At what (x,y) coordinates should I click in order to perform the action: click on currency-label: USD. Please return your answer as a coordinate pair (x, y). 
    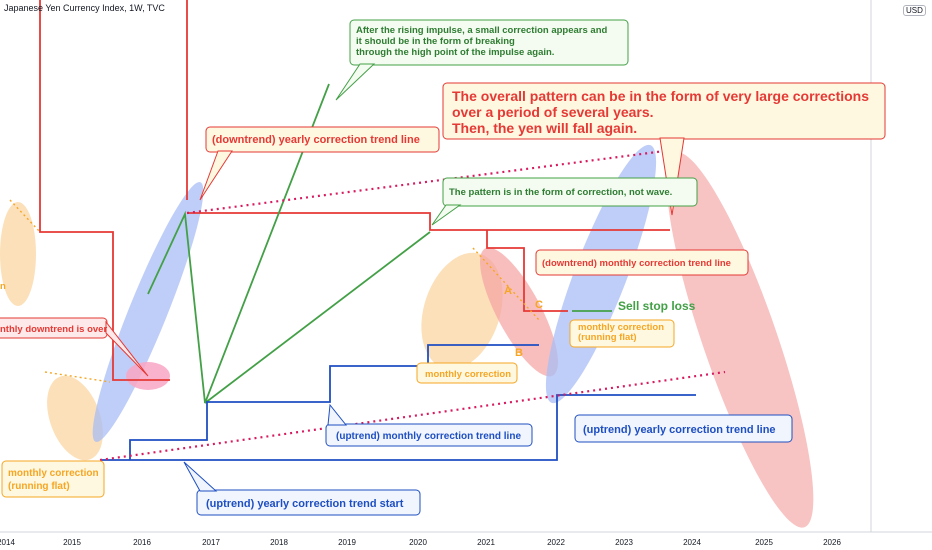
    Looking at the image, I should click on (914, 10).